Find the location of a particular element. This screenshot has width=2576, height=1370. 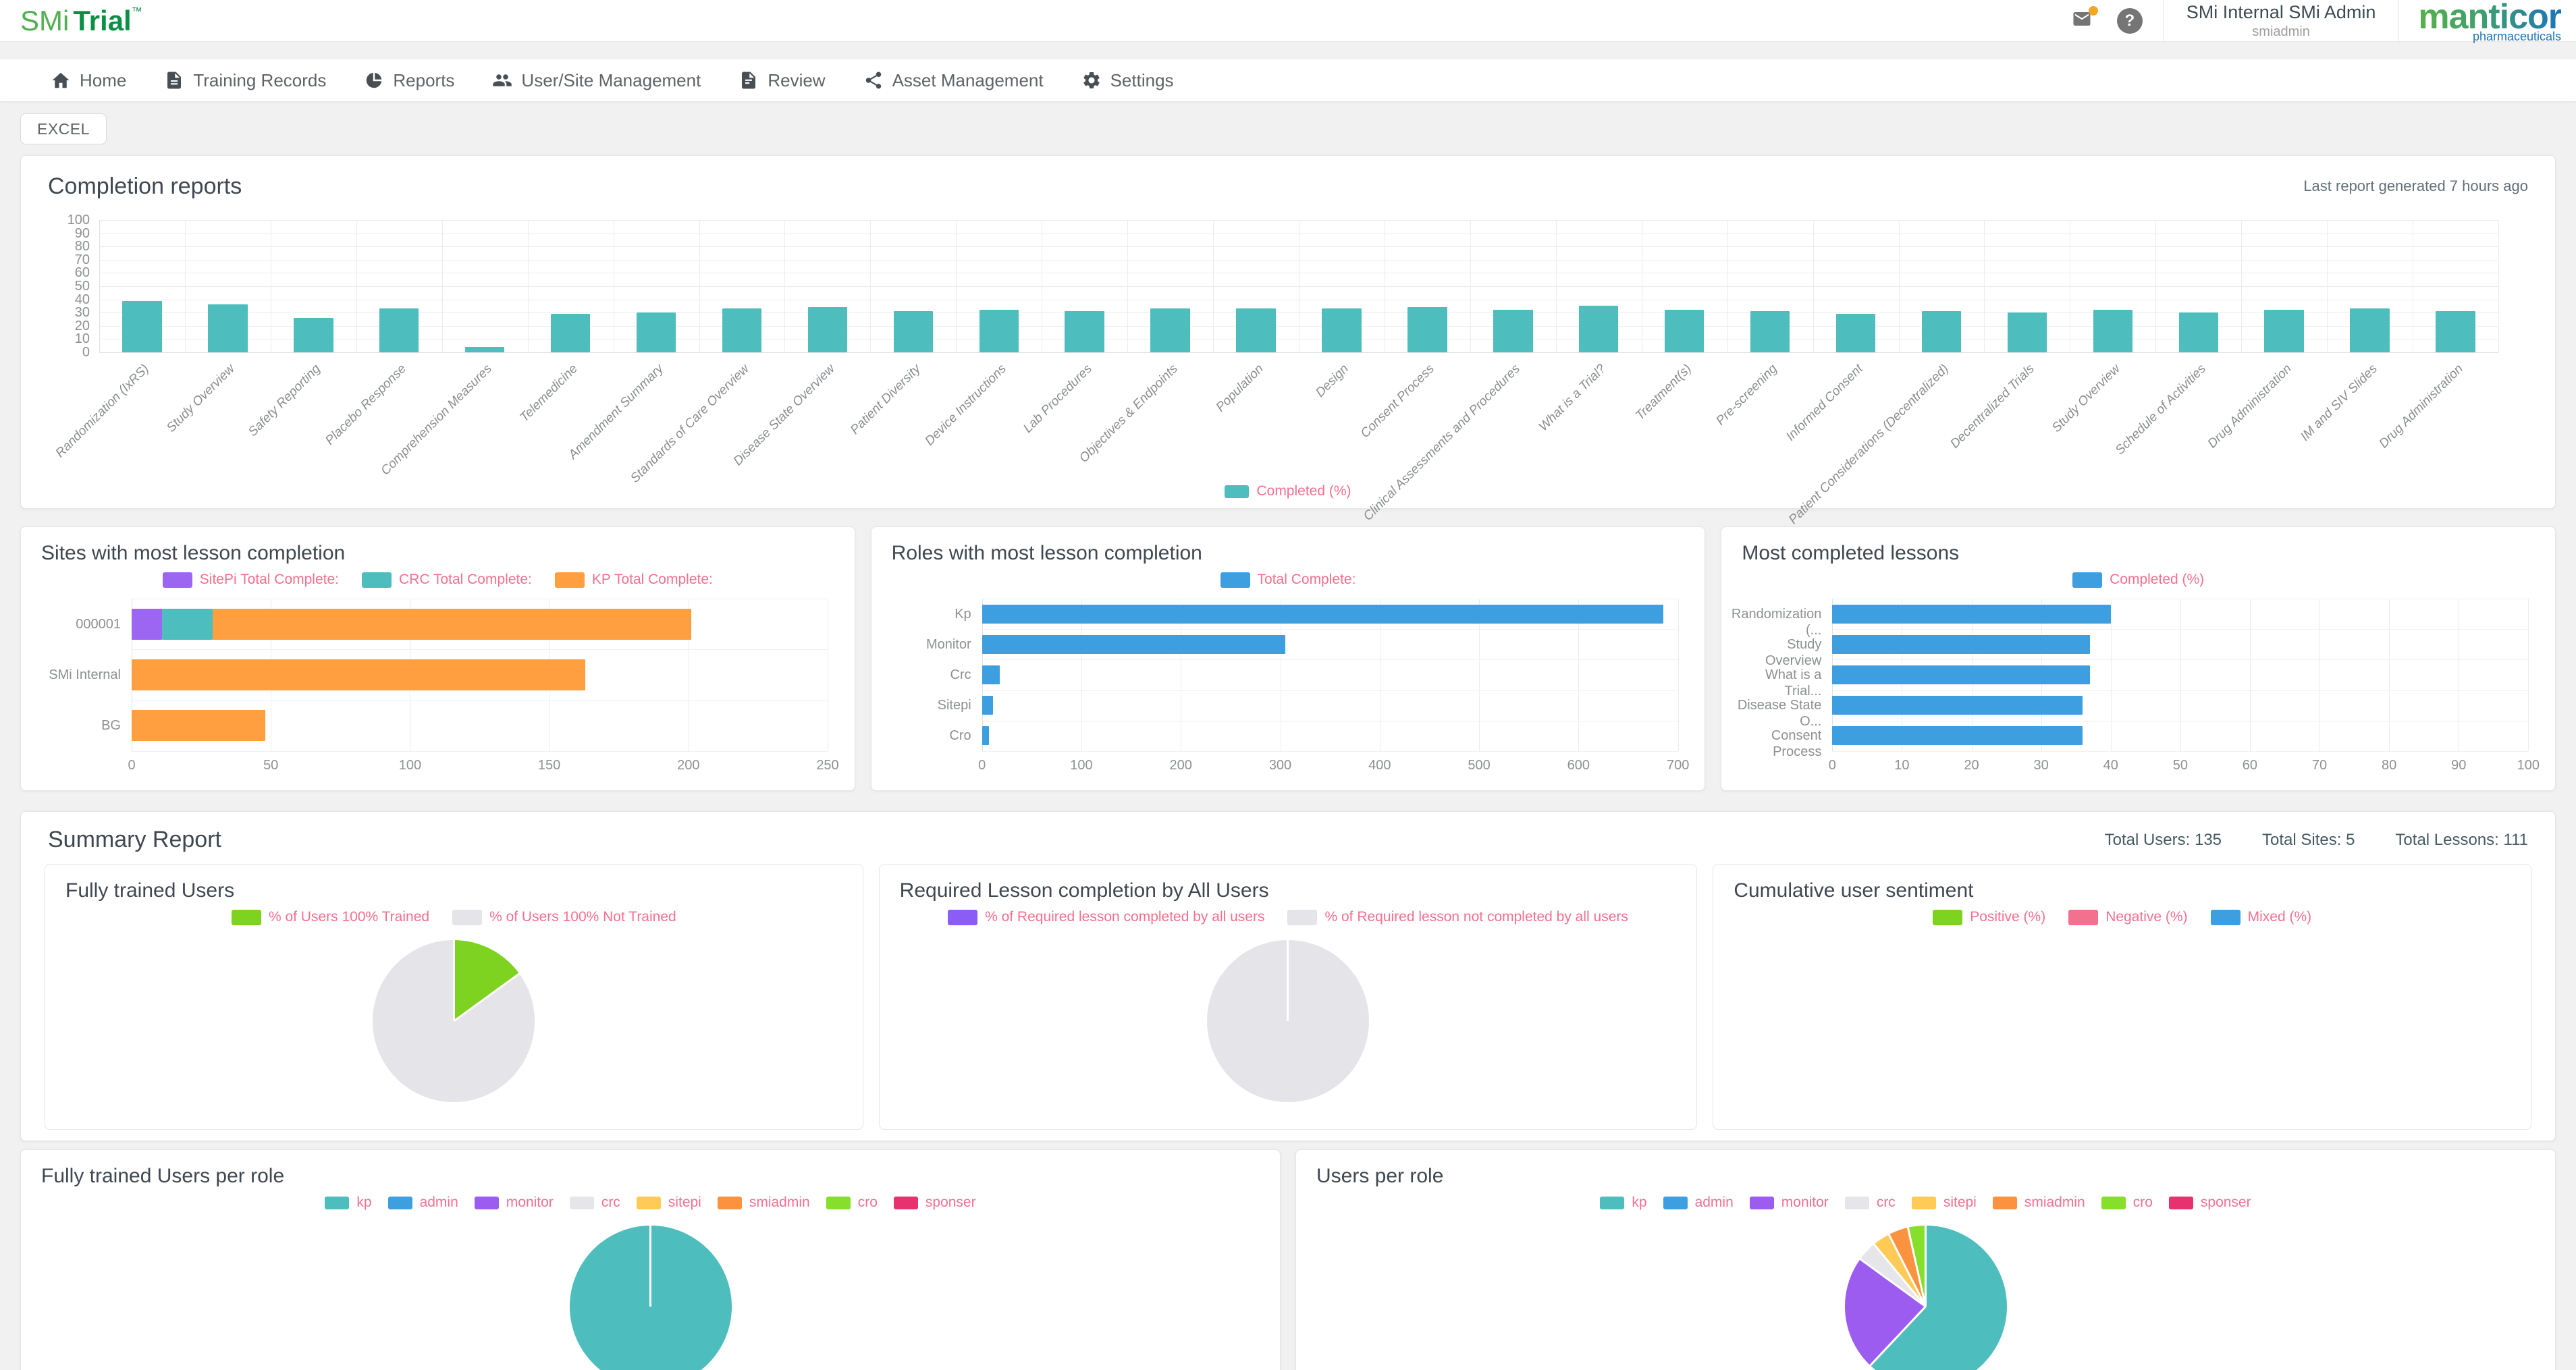

panel-title: Summary Report is located at coordinates (134, 839).